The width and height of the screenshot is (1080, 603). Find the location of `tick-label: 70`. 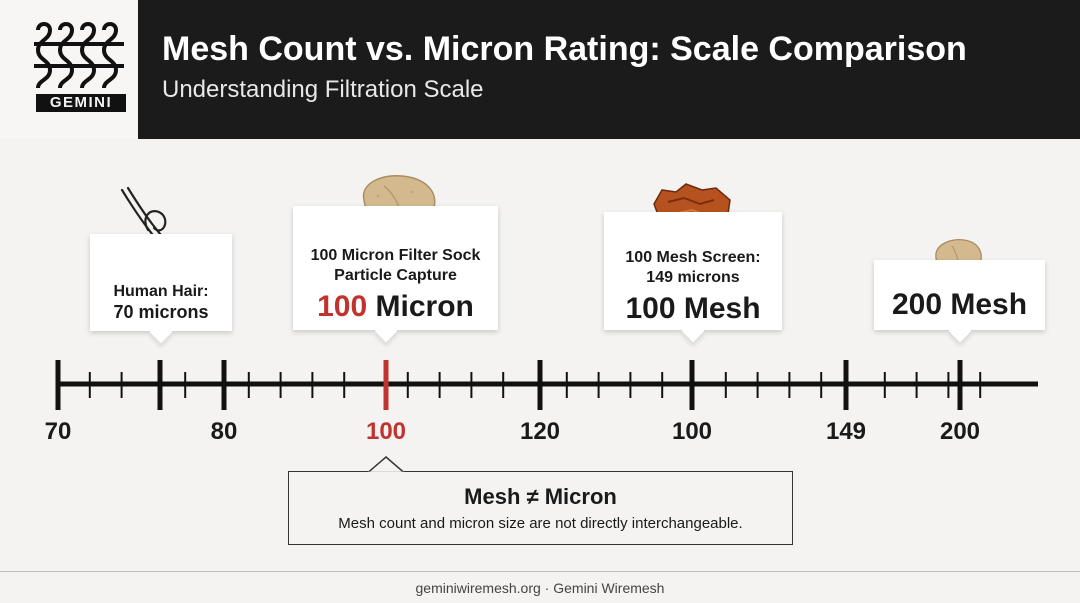

tick-label: 70 is located at coordinates (58, 431).